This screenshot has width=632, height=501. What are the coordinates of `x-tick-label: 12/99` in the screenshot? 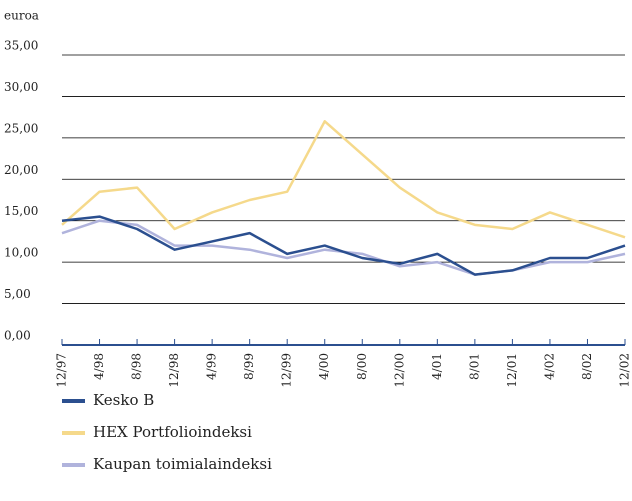 It's located at (287, 370).